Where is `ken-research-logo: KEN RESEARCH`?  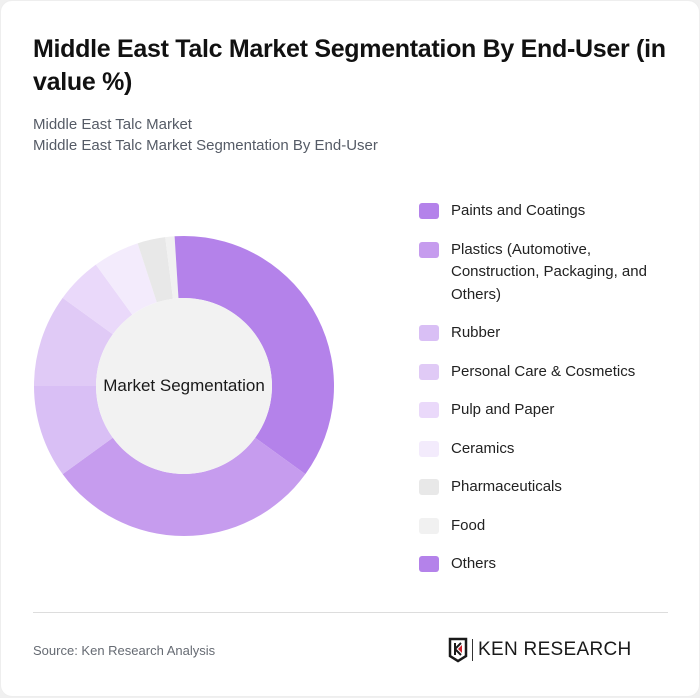 ken-research-logo: KEN RESEARCH is located at coordinates (540, 650).